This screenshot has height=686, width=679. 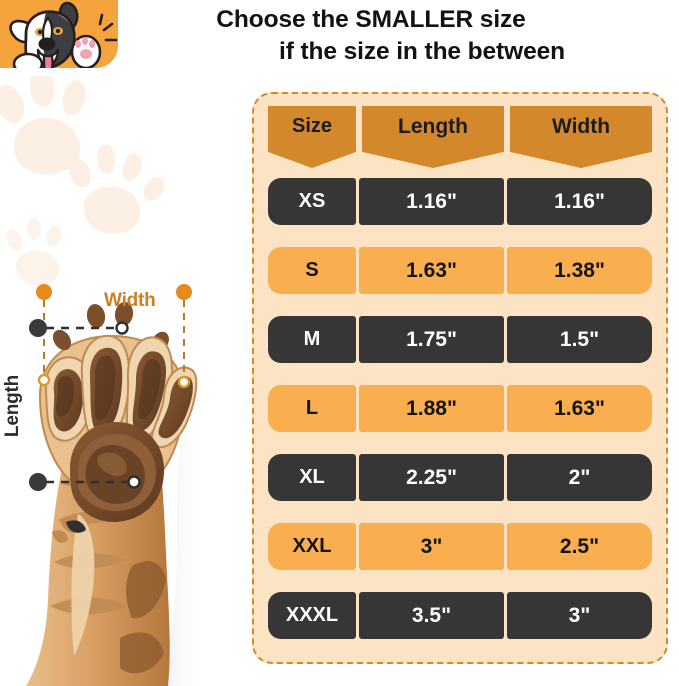 I want to click on cell-size: XS, so click(x=312, y=201).